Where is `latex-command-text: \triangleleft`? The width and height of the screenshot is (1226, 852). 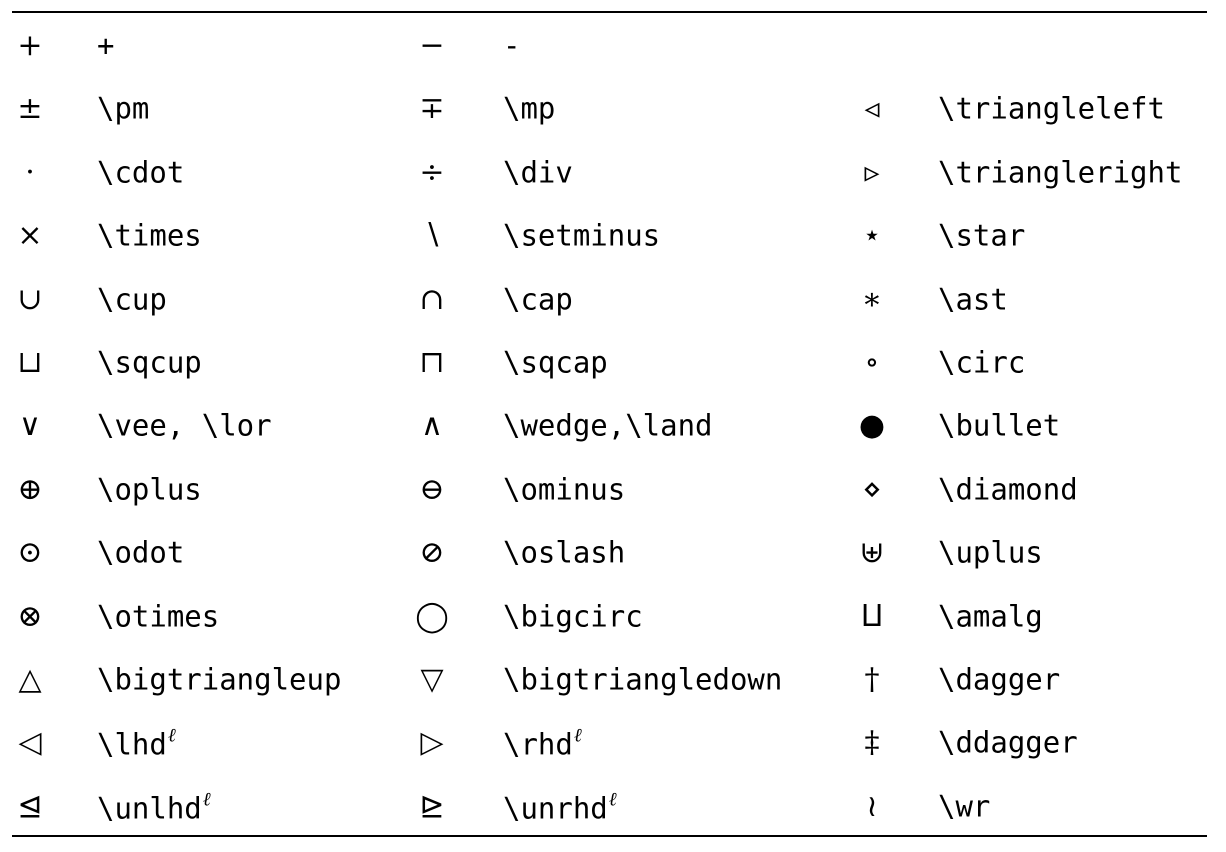 latex-command-text: \triangleleft is located at coordinates (1051, 108).